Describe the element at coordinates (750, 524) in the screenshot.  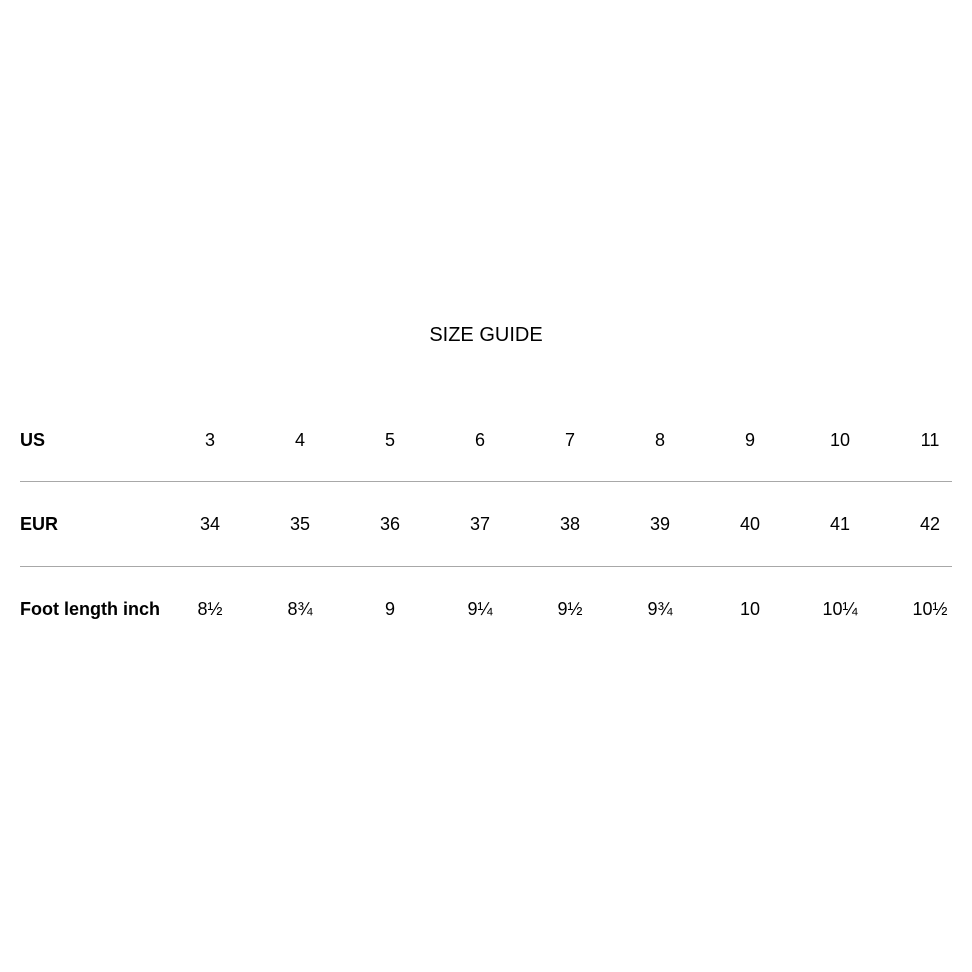
I see `table-cell: 40` at that location.